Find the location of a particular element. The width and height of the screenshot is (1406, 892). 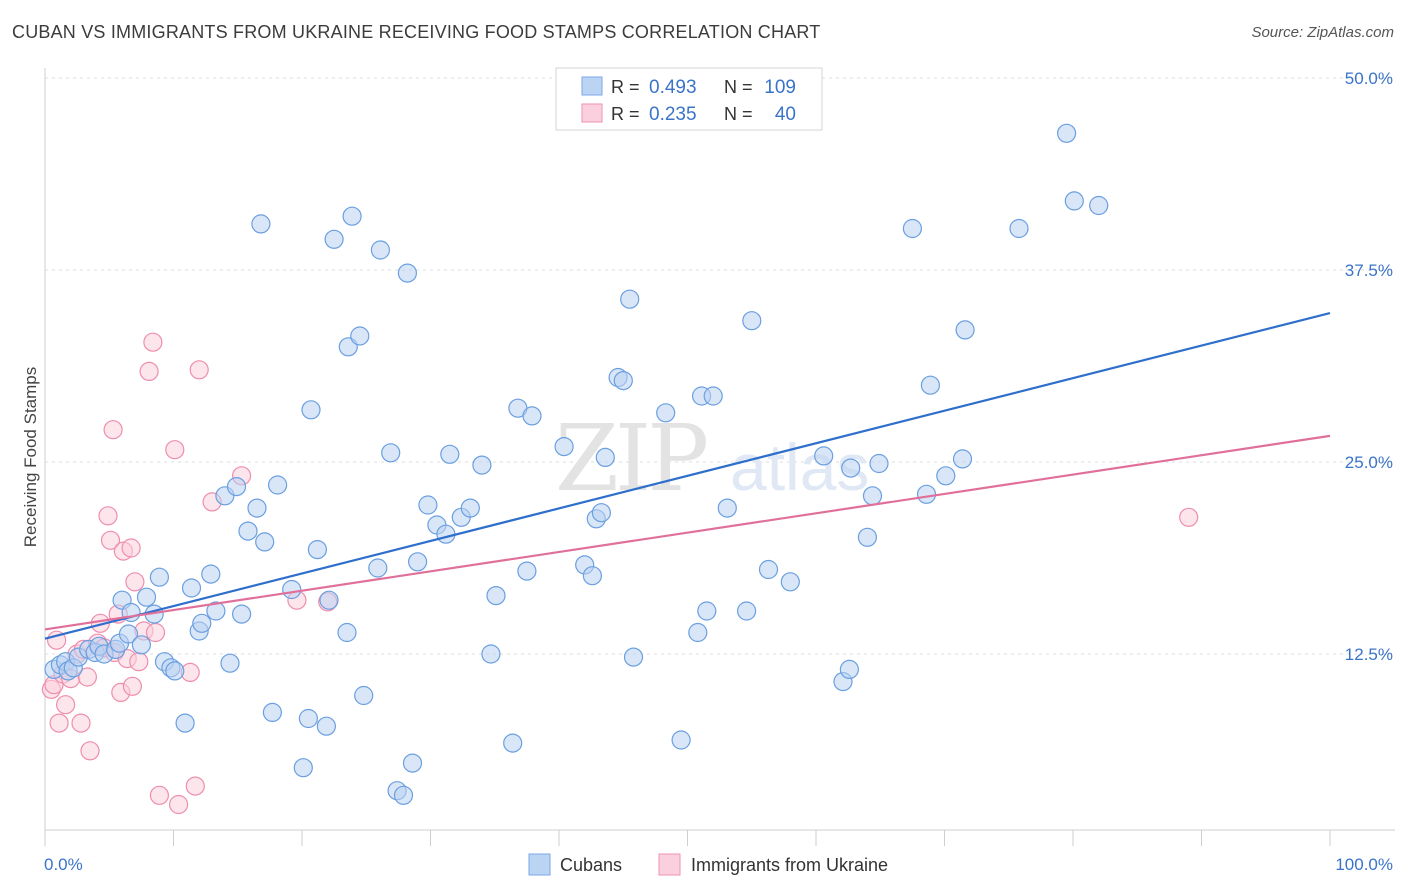

legend-bottom-swatch-cubans is located at coordinates (539, 864).